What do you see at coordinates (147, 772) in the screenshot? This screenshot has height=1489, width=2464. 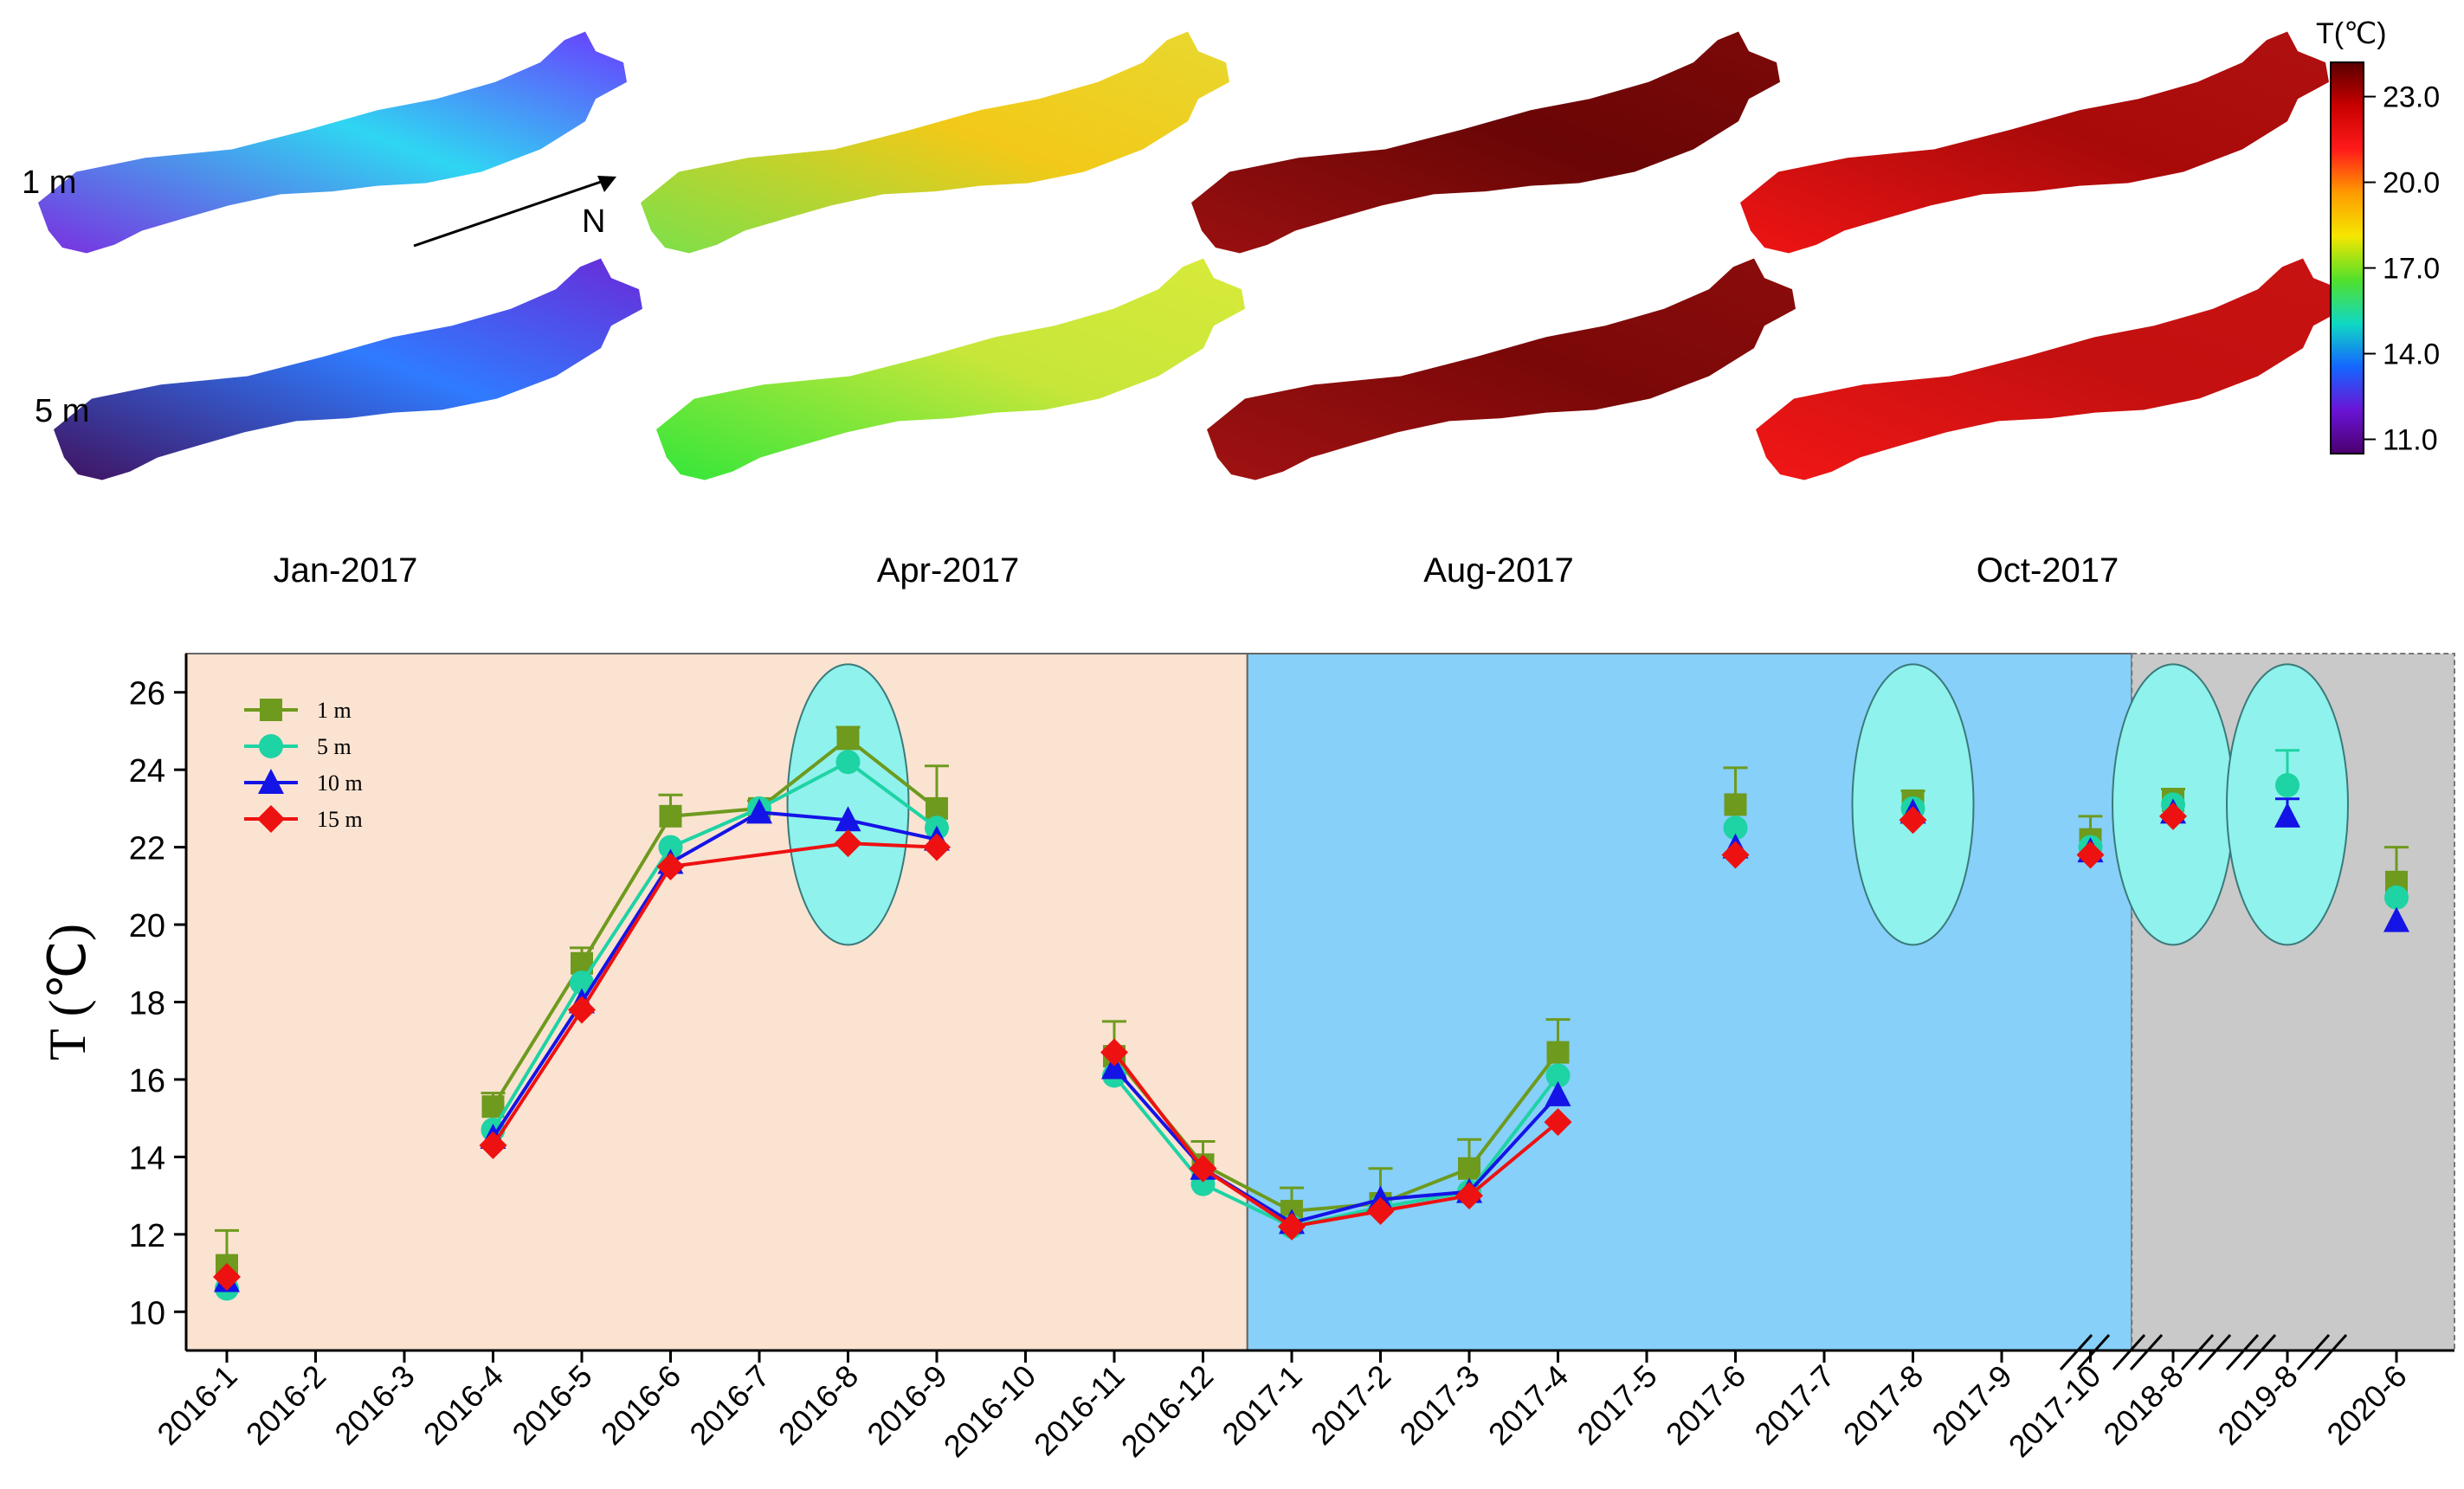 I see `y-tick-label: 24` at bounding box center [147, 772].